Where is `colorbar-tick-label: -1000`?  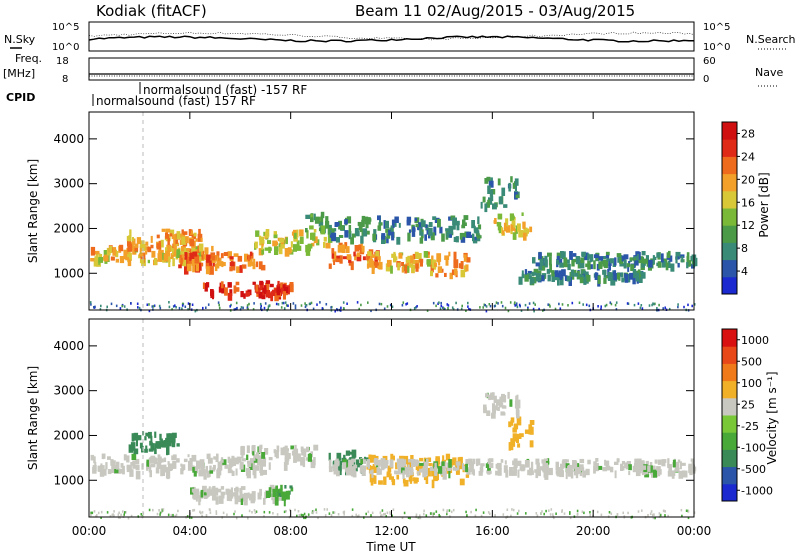
colorbar-tick-label: -1000 is located at coordinates (757, 490).